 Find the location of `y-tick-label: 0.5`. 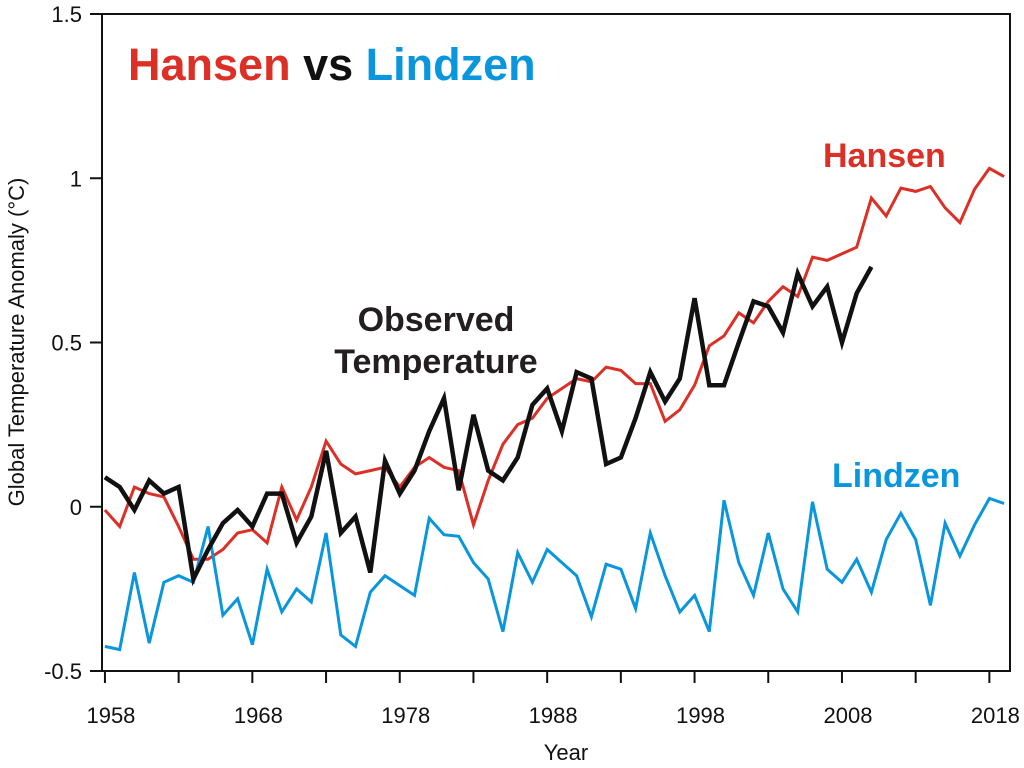

y-tick-label: 0.5 is located at coordinates (66, 343).